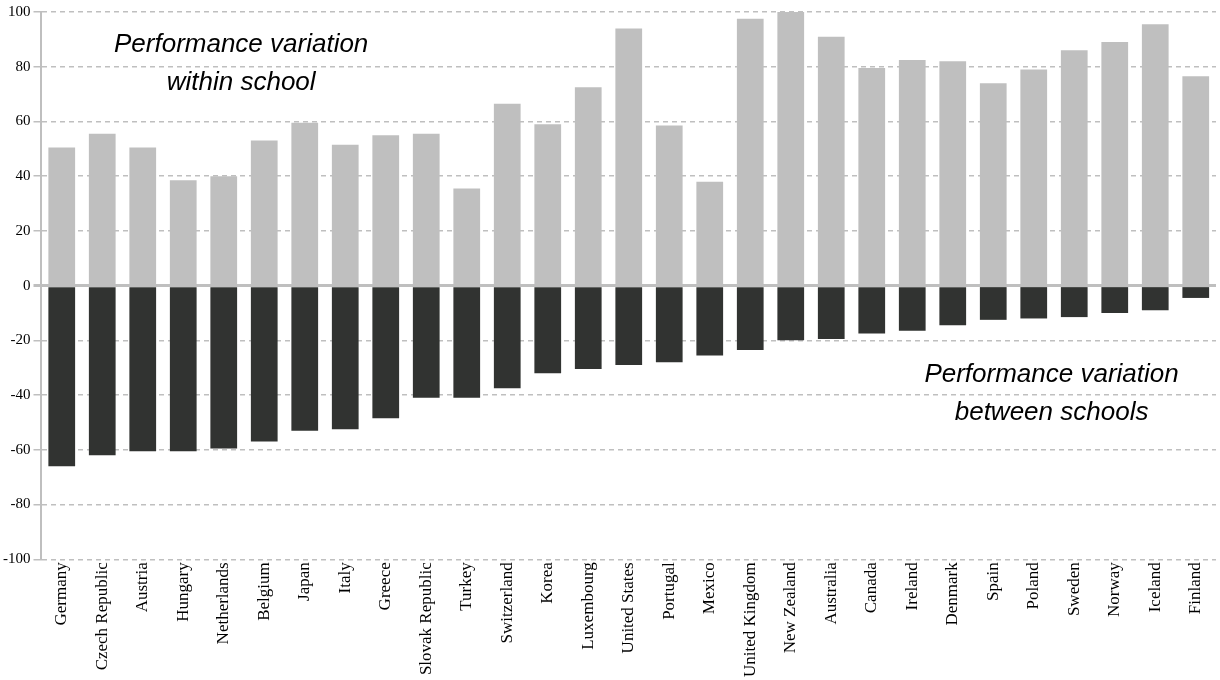  What do you see at coordinates (23, 175) in the screenshot?
I see `y-tick-label: 40` at bounding box center [23, 175].